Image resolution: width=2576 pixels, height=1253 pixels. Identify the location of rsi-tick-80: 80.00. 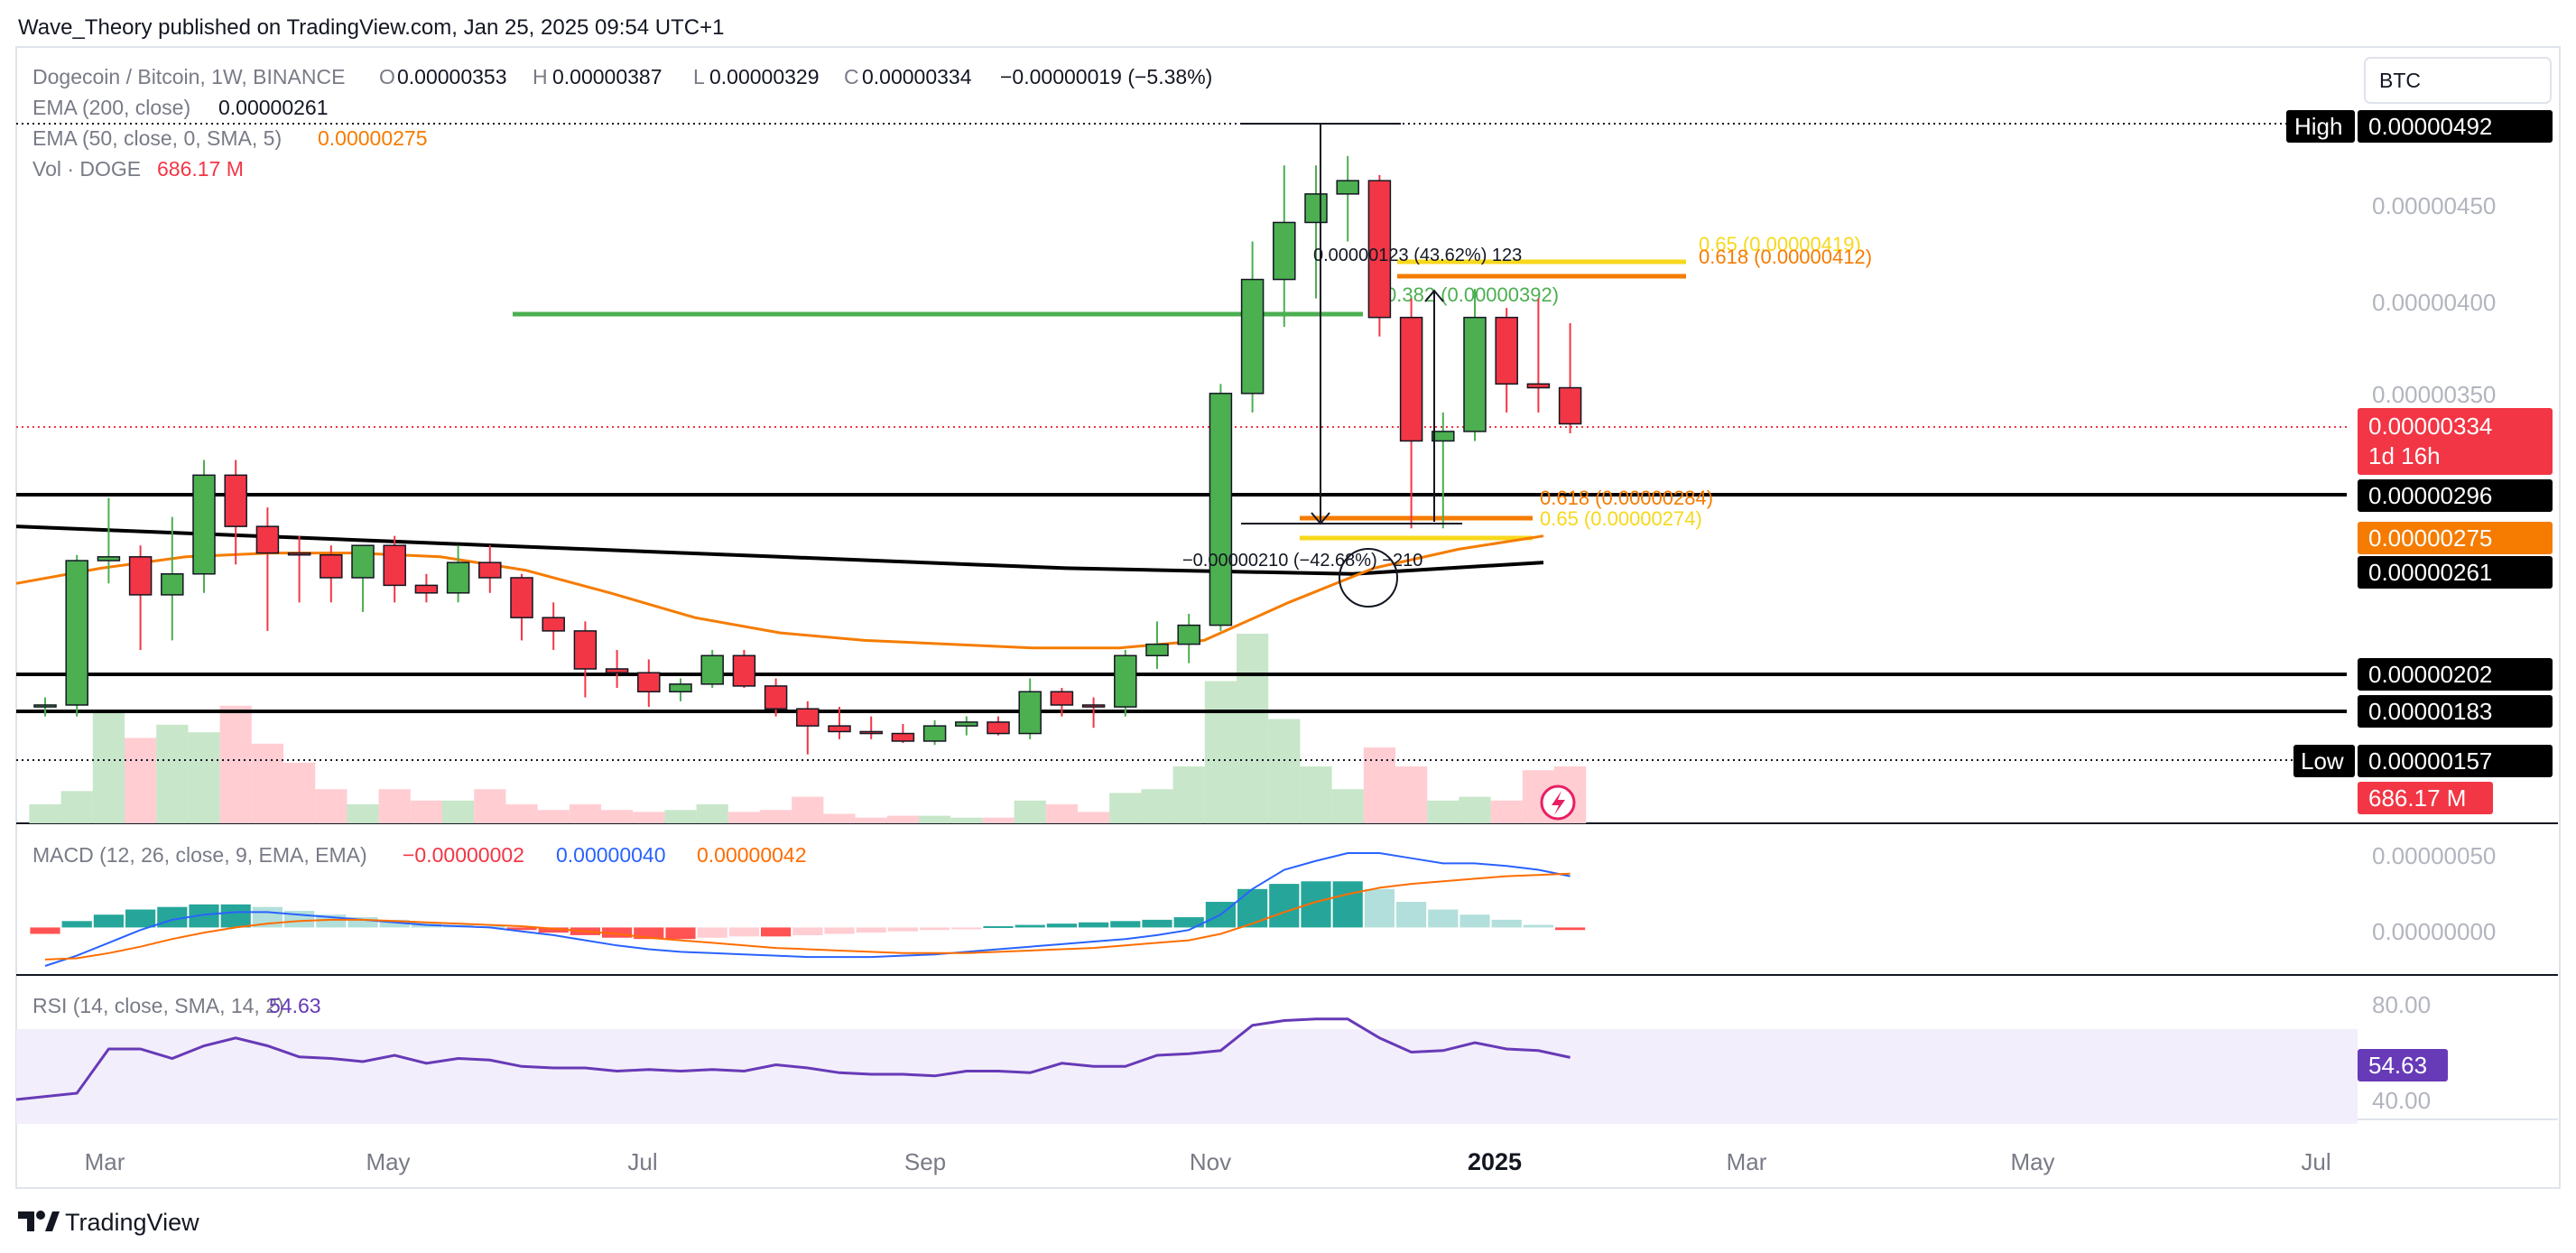
(2401, 1005).